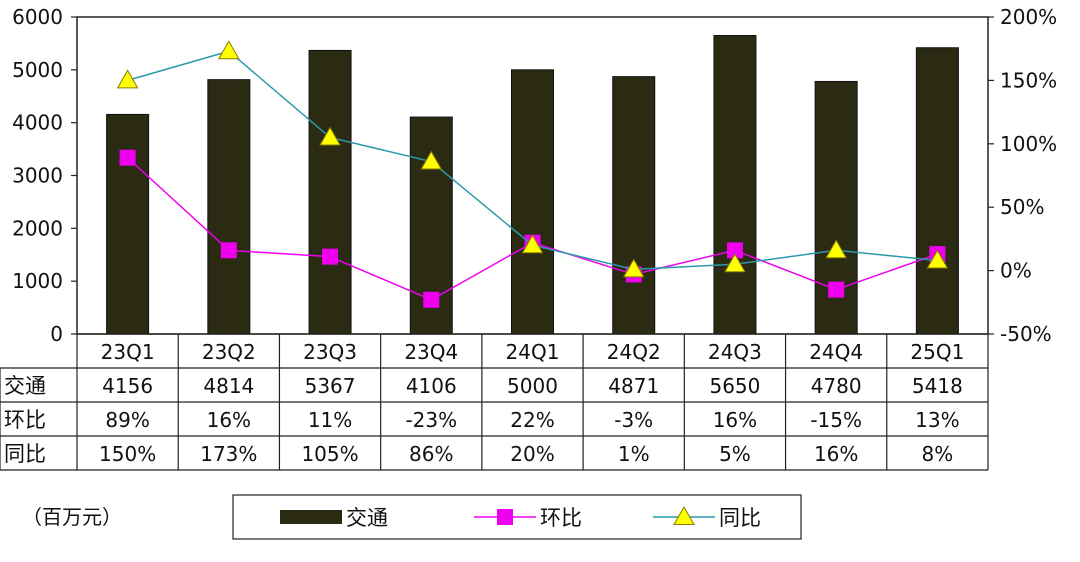 The width and height of the screenshot is (1080, 562). I want to click on table-cell: 5650, so click(734, 386).